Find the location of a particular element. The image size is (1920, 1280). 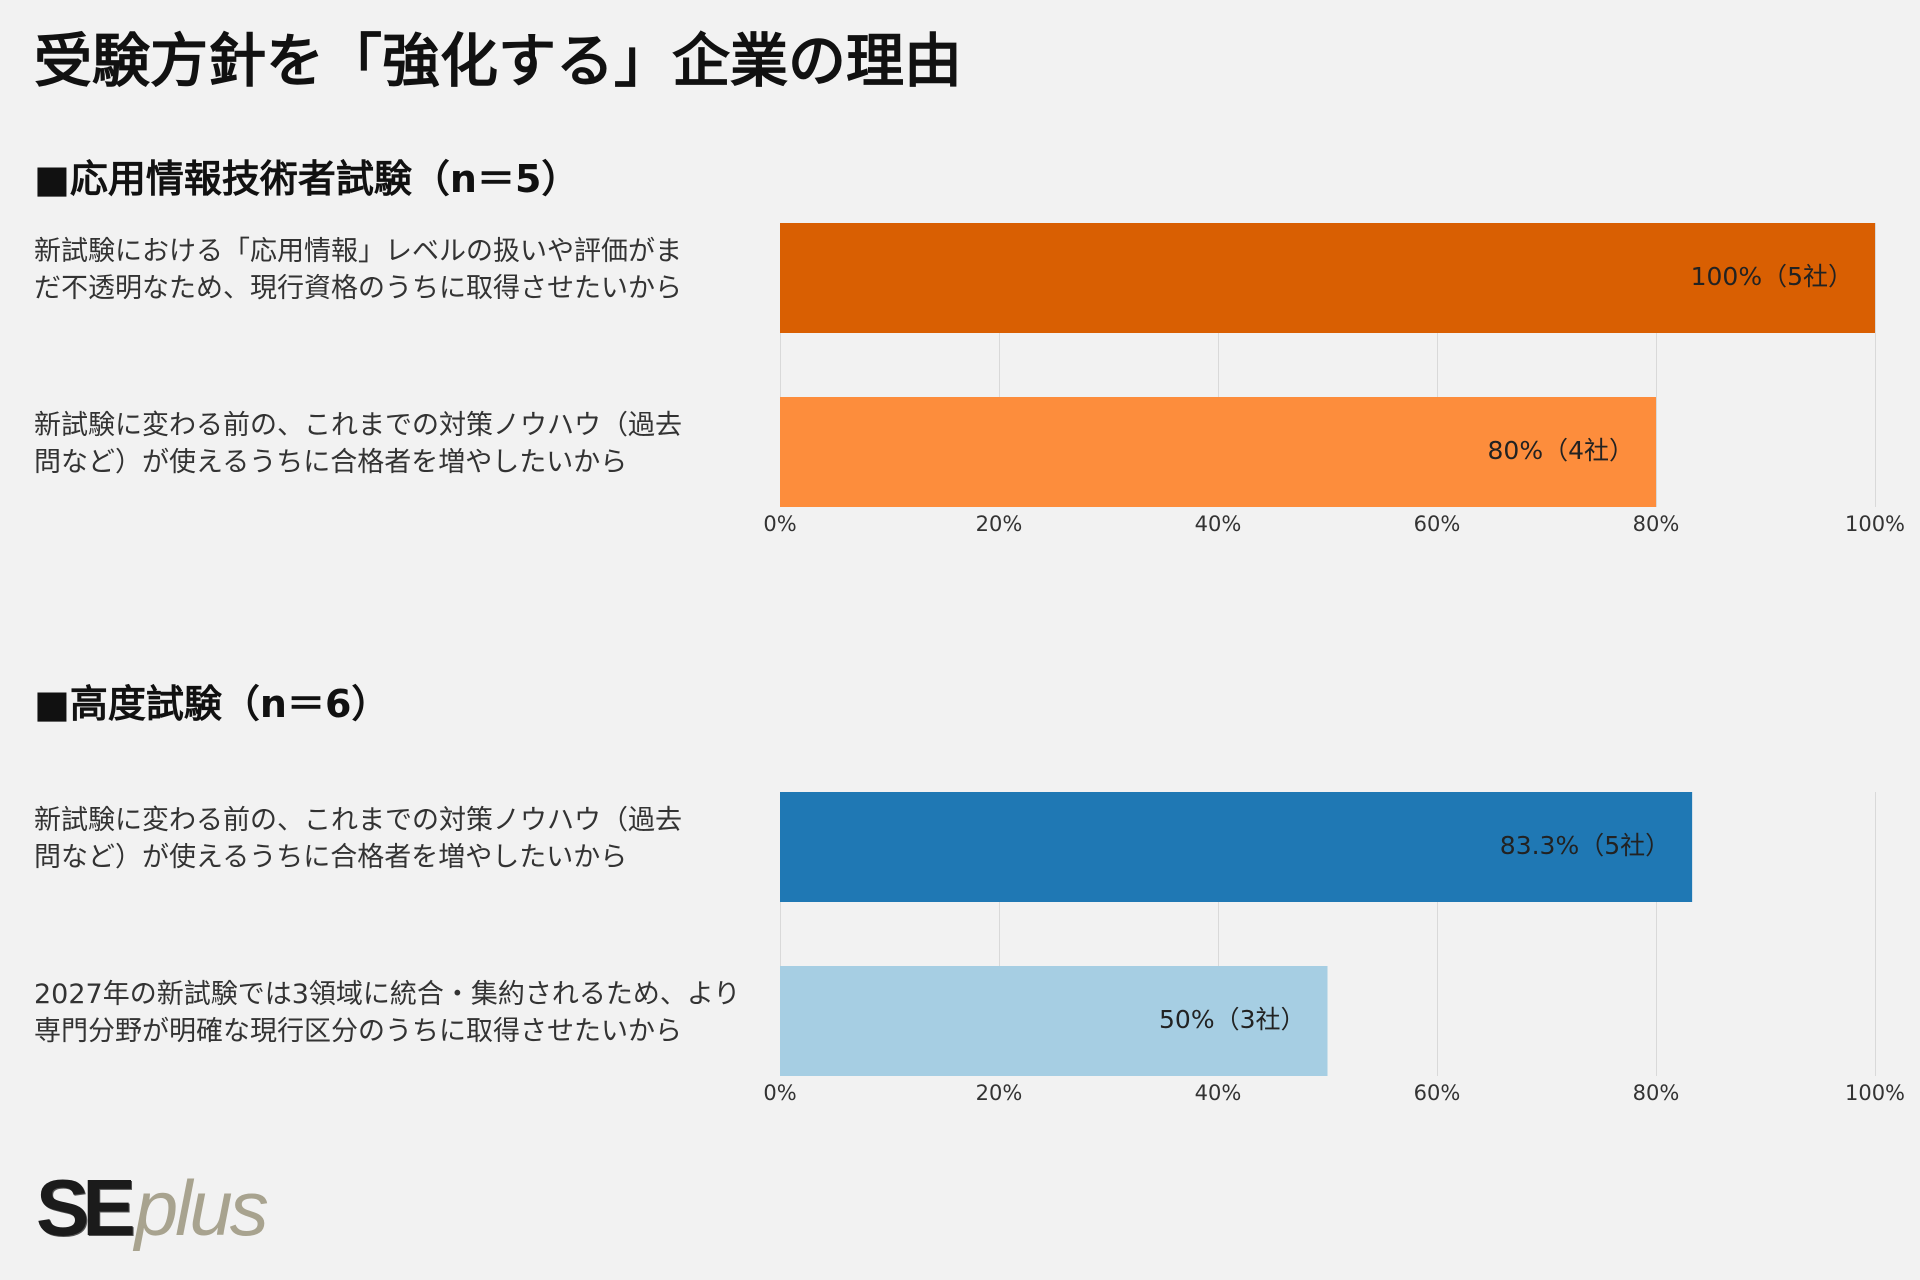

logo-se-text: SE is located at coordinates (86, 1207).